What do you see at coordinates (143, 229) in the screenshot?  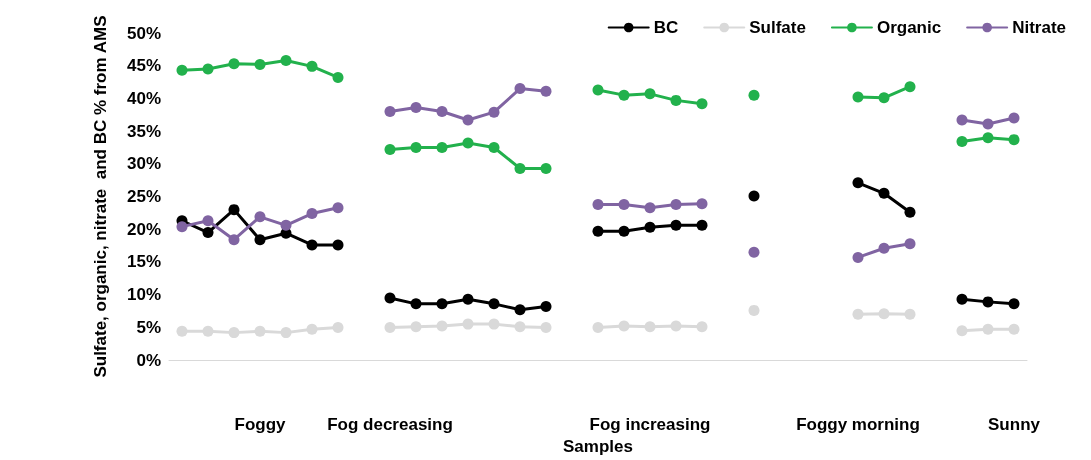 I see `y-tick-label: 20%` at bounding box center [143, 229].